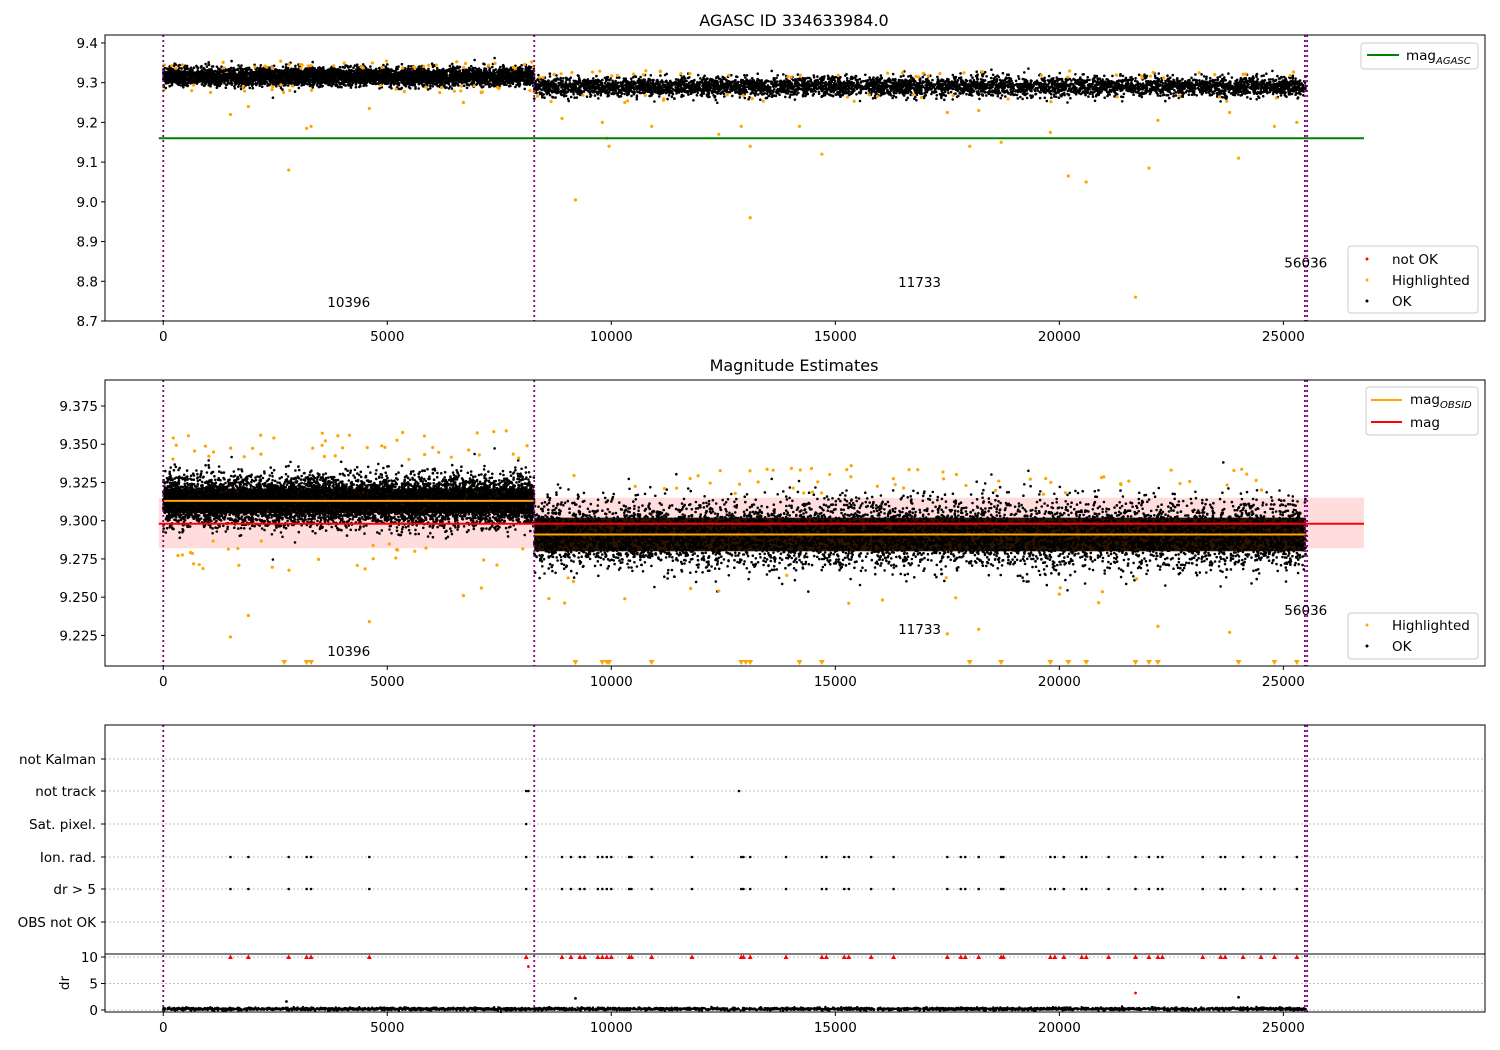 The width and height of the screenshot is (1500, 1050). I want to click on y-tick-label: 9.250, so click(78, 598).